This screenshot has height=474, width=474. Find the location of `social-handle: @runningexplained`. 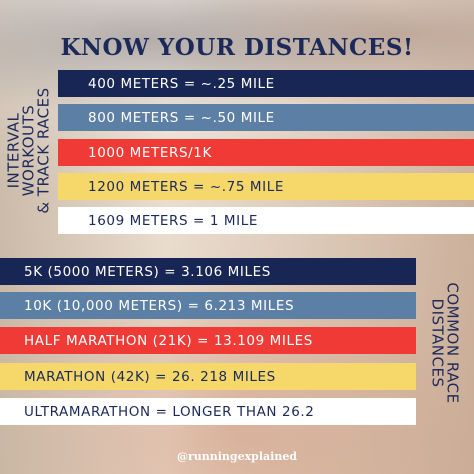

social-handle: @runningexplained is located at coordinates (237, 456).